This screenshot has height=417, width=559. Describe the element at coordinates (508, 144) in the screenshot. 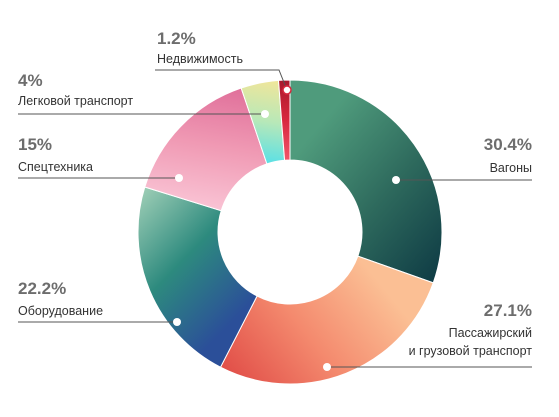

I see `value-label-вагоны: 30.4%` at that location.